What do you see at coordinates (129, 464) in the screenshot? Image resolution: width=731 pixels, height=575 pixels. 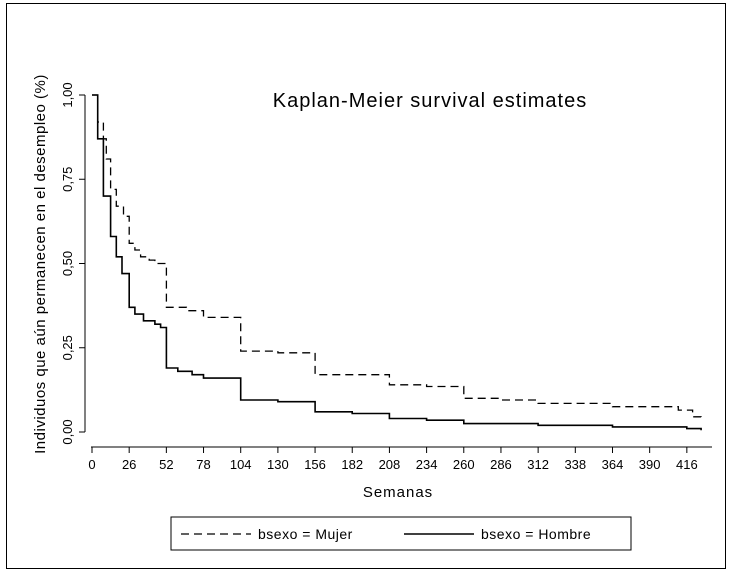 I see `x-tick-label: 26` at bounding box center [129, 464].